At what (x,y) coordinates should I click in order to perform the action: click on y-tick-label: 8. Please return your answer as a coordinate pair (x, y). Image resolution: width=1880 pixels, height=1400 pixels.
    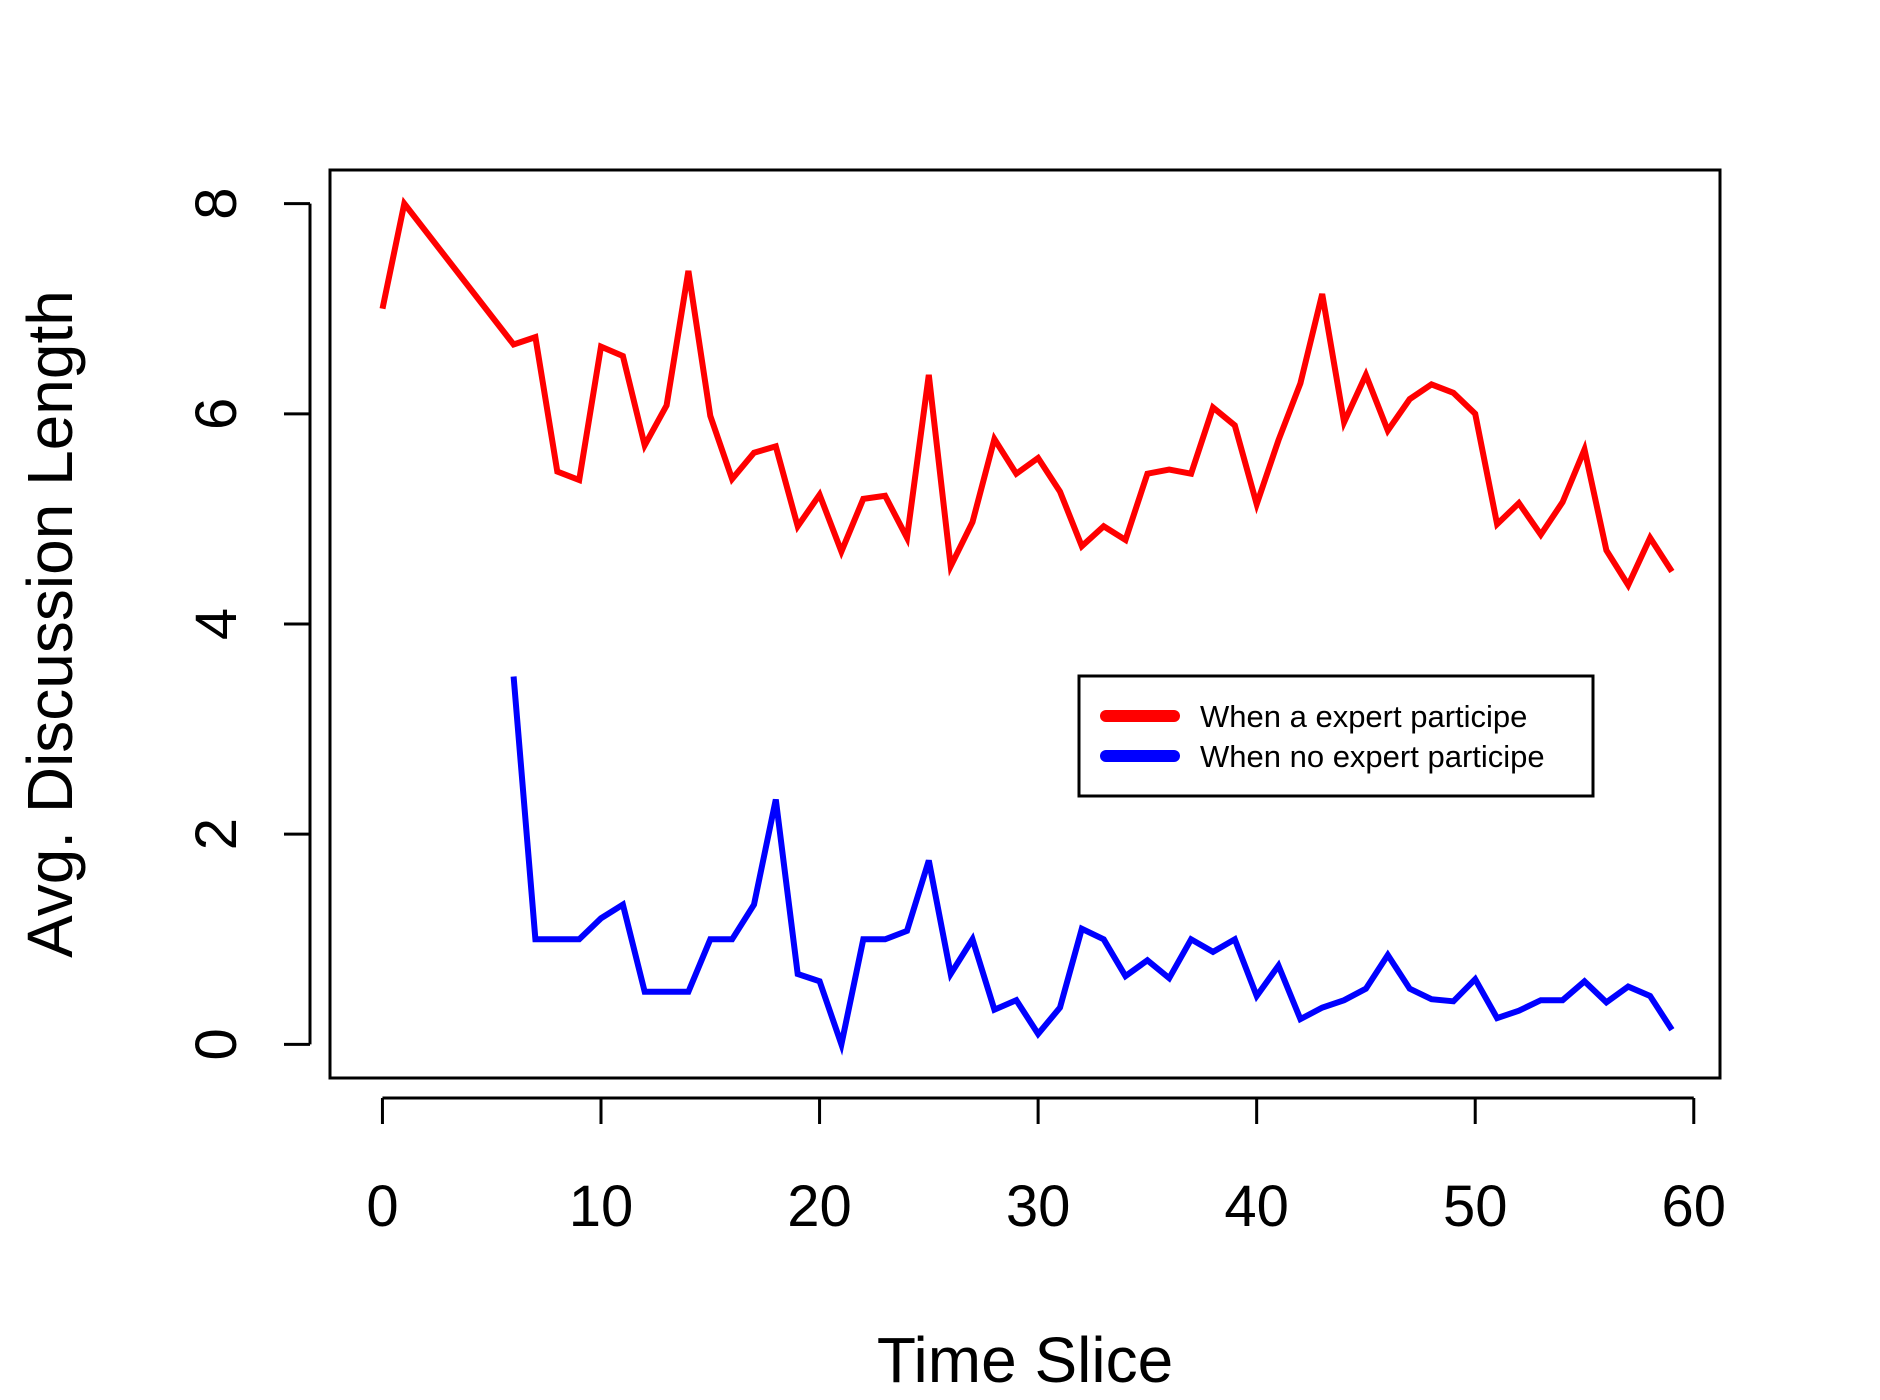
    Looking at the image, I should click on (216, 203).